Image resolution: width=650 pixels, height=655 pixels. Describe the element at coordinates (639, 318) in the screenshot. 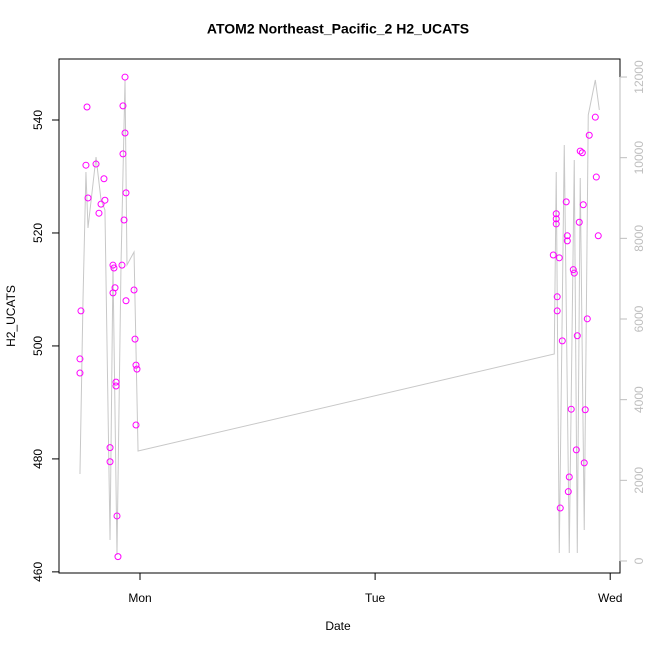

I see `y2-tick-label: 6000` at that location.